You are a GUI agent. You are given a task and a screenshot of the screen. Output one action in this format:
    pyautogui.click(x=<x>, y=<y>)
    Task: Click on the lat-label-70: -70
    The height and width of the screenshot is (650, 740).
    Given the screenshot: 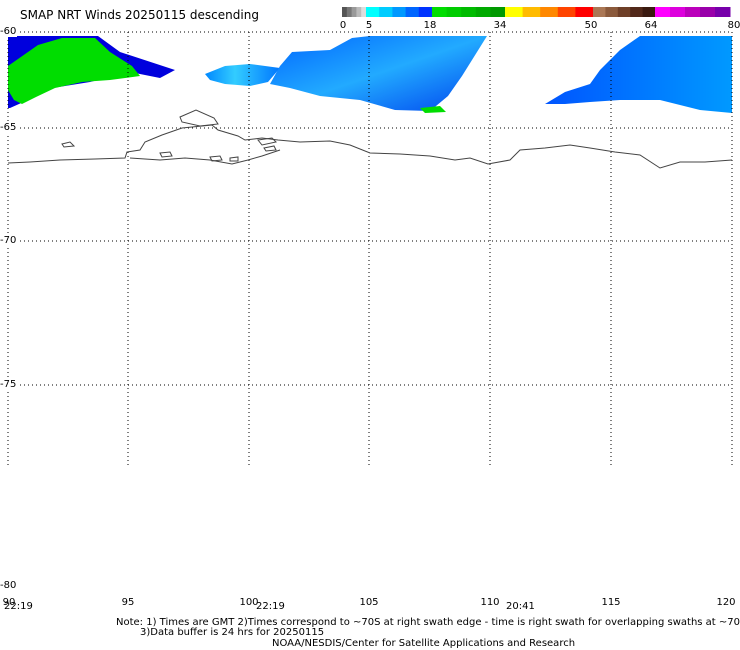 What is the action you would take?
    pyautogui.click(x=9, y=240)
    